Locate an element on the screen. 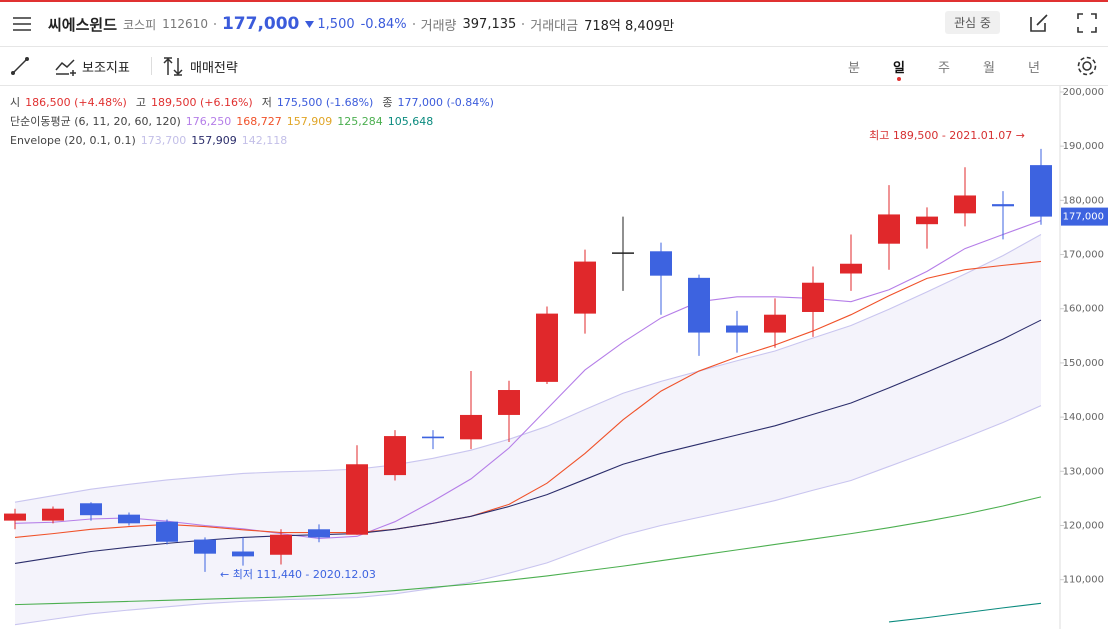 This screenshot has height=629, width=1108. ohlc-label: 종 is located at coordinates (387, 102).